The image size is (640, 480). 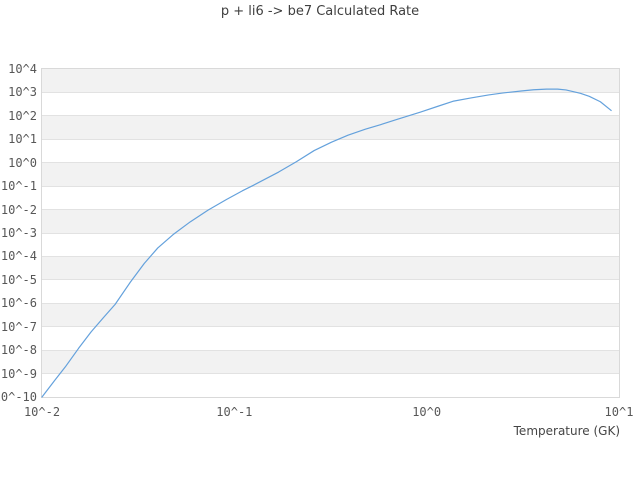 I want to click on y-tick-label: 10^-7, so click(x=18, y=326).